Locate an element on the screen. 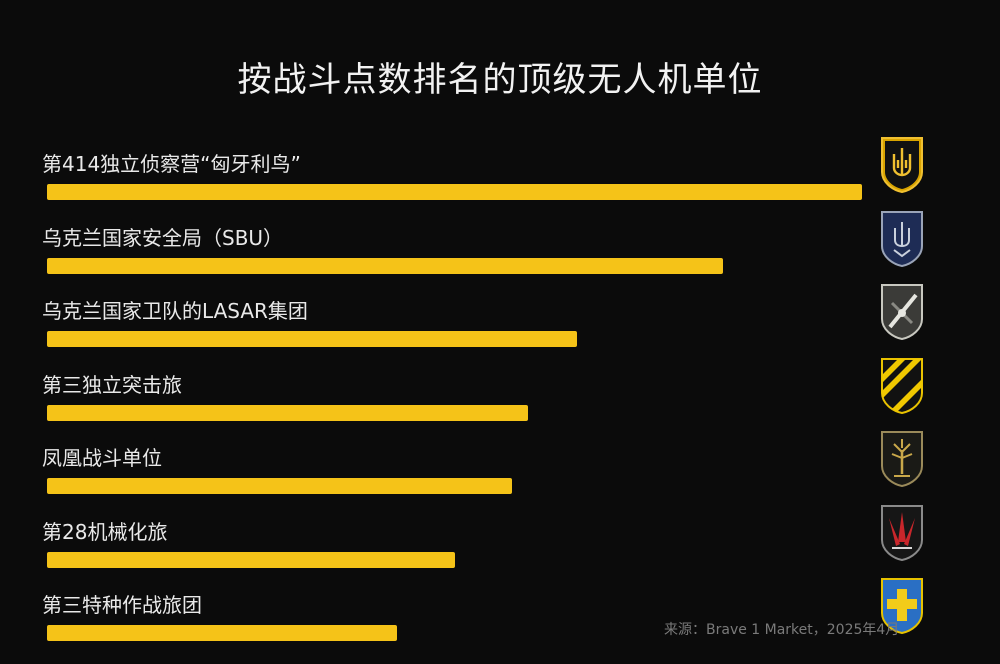 Image resolution: width=1000 pixels, height=664 pixels. mechanized-badge is located at coordinates (902, 533).